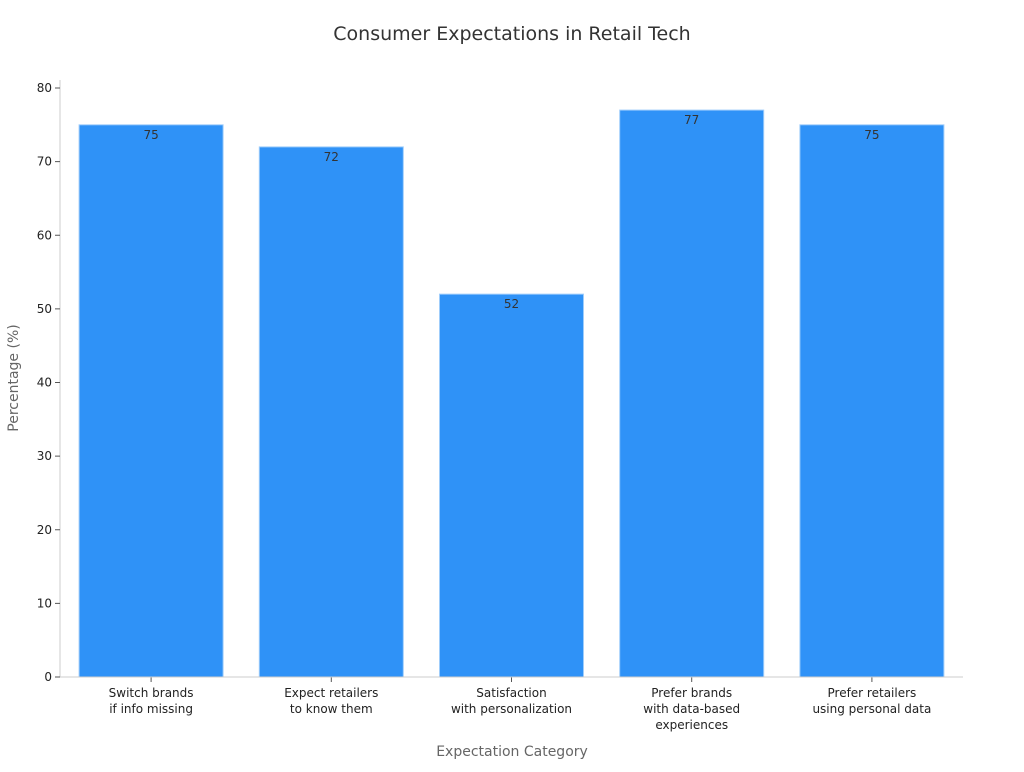  Describe the element at coordinates (512, 752) in the screenshot. I see `x-axis-label: Expectation Category` at that location.